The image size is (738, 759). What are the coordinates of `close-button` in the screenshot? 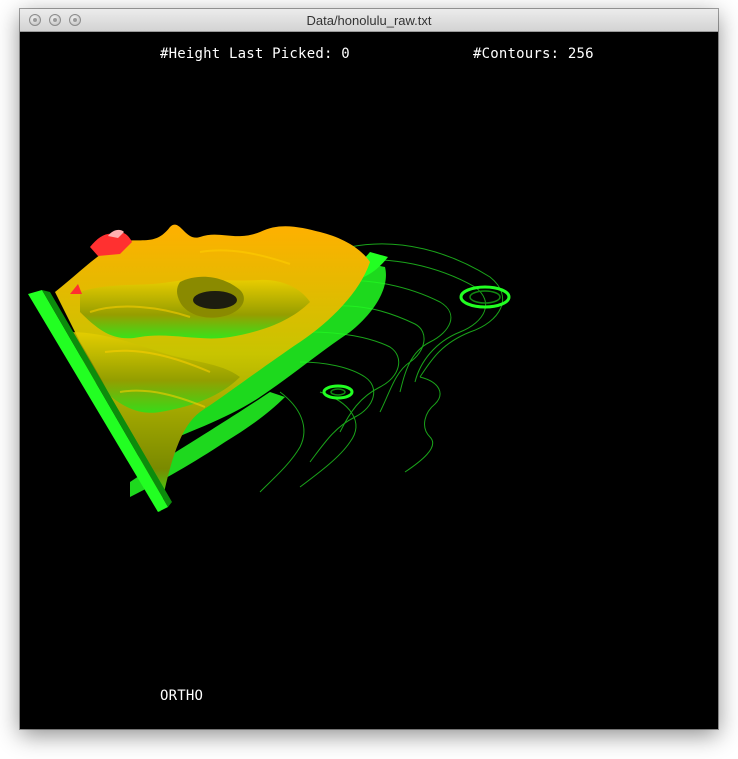 It's located at (35, 20).